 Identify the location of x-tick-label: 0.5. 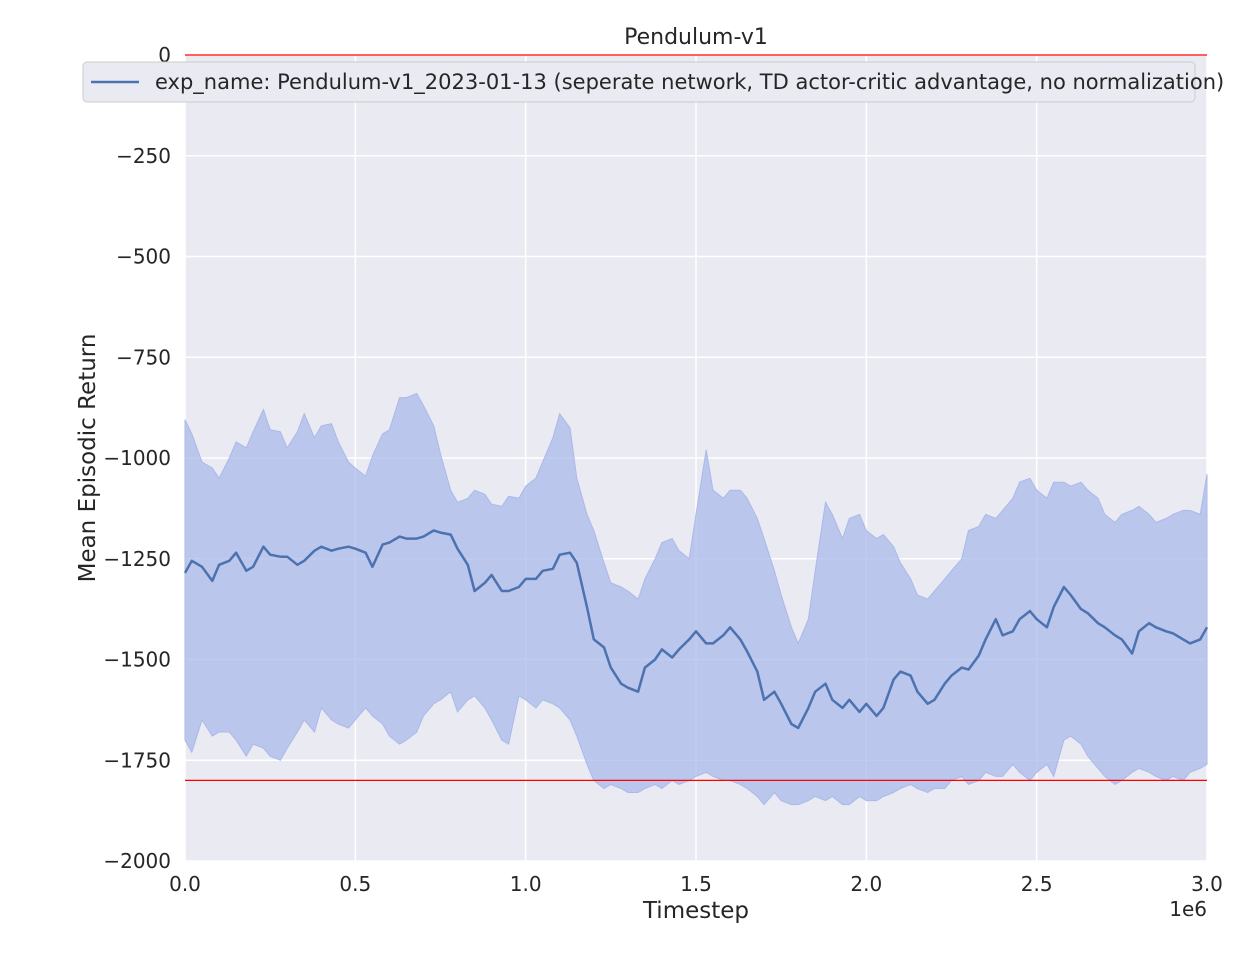
(355, 884).